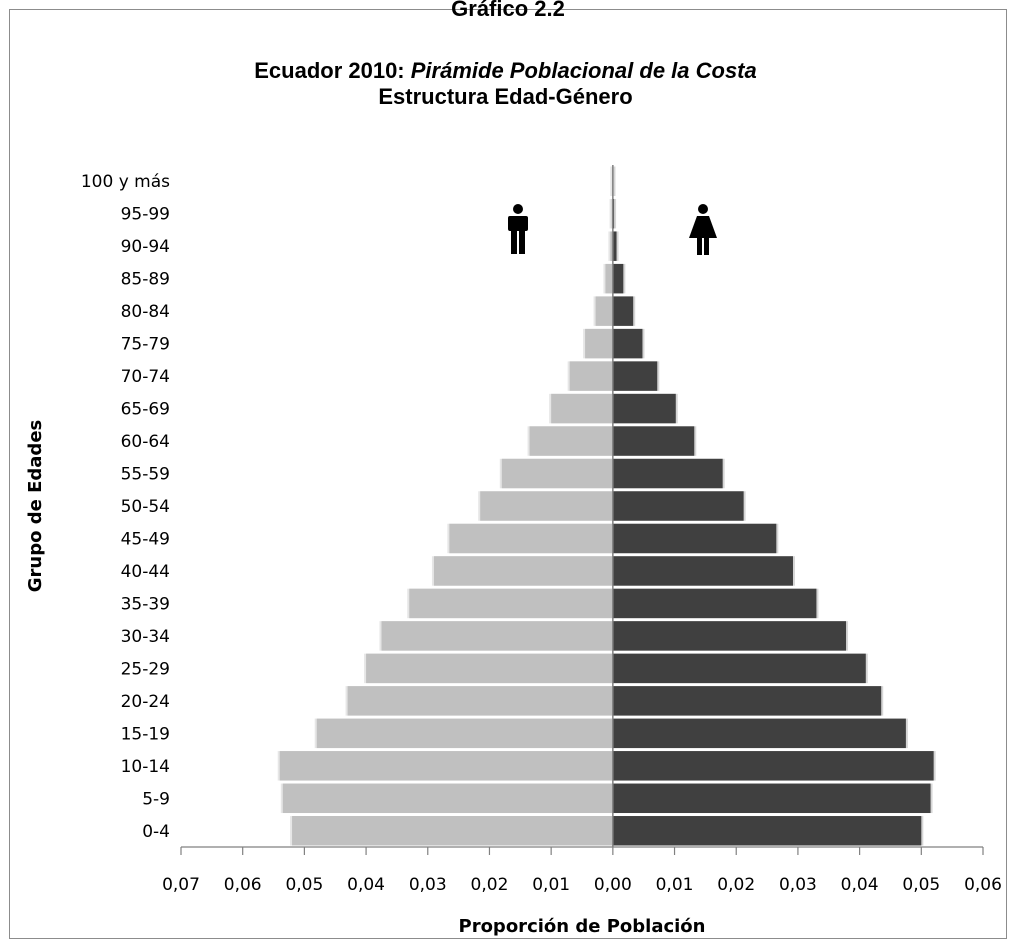 The width and height of the screenshot is (1011, 943). What do you see at coordinates (508, 10) in the screenshot?
I see `figure-number: Gráfico 2.2` at bounding box center [508, 10].